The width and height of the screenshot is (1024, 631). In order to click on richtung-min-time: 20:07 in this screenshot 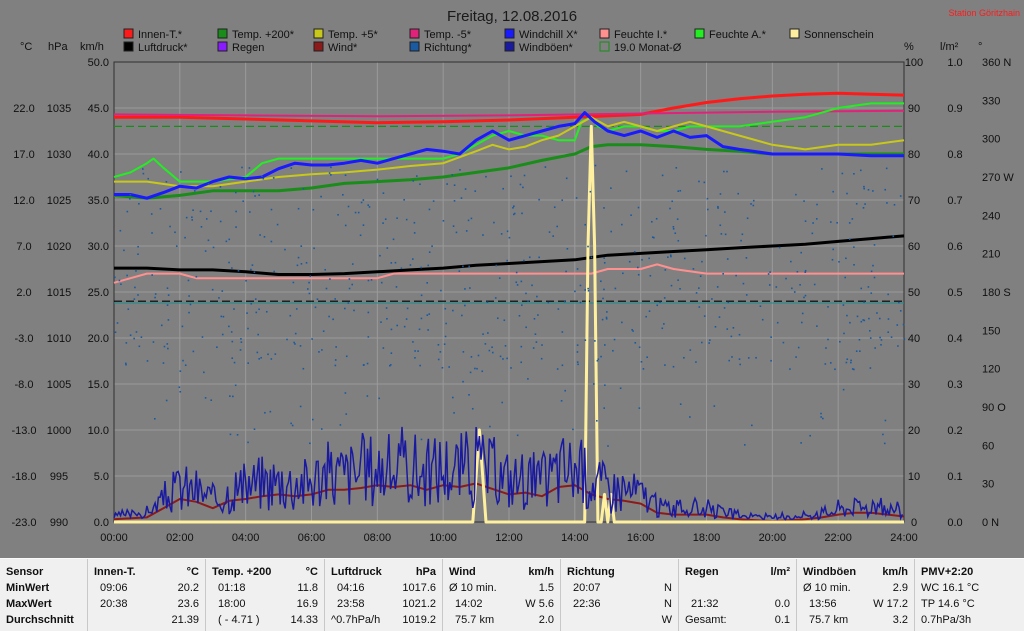, I will do `click(587, 588)`.